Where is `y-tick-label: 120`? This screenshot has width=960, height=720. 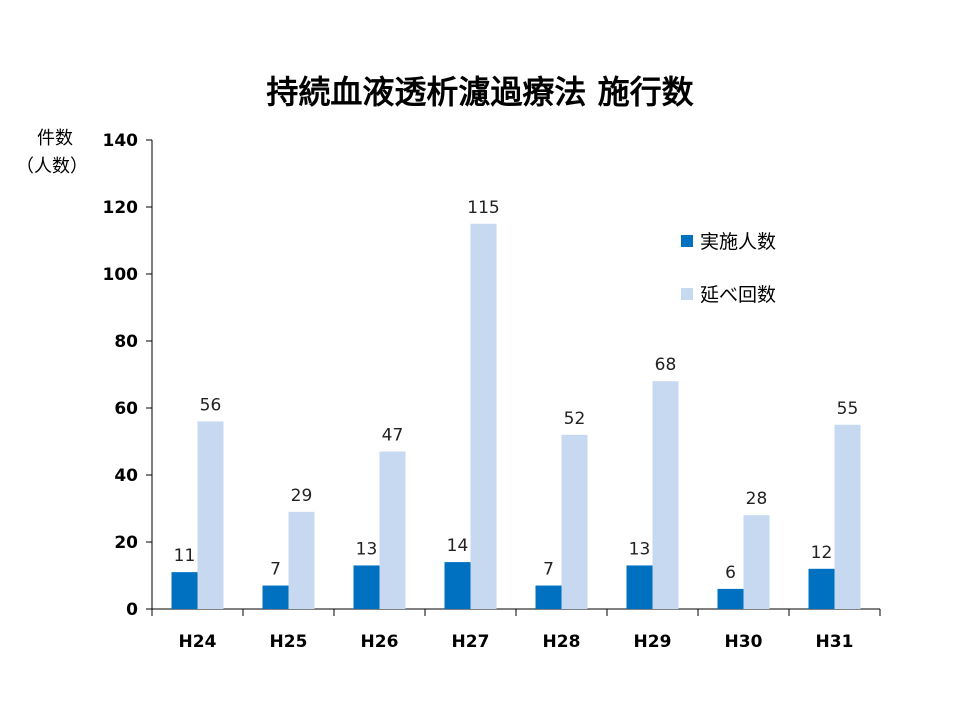
y-tick-label: 120 is located at coordinates (121, 208).